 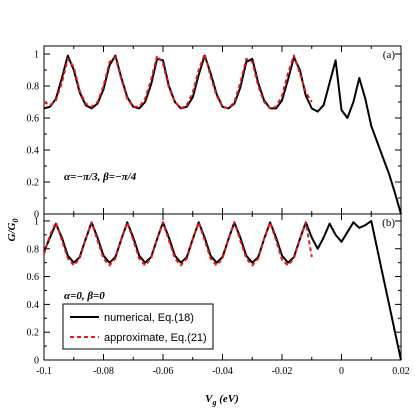 What do you see at coordinates (36, 55) in the screenshot?
I see `panel-a-ytick-label: 1` at bounding box center [36, 55].